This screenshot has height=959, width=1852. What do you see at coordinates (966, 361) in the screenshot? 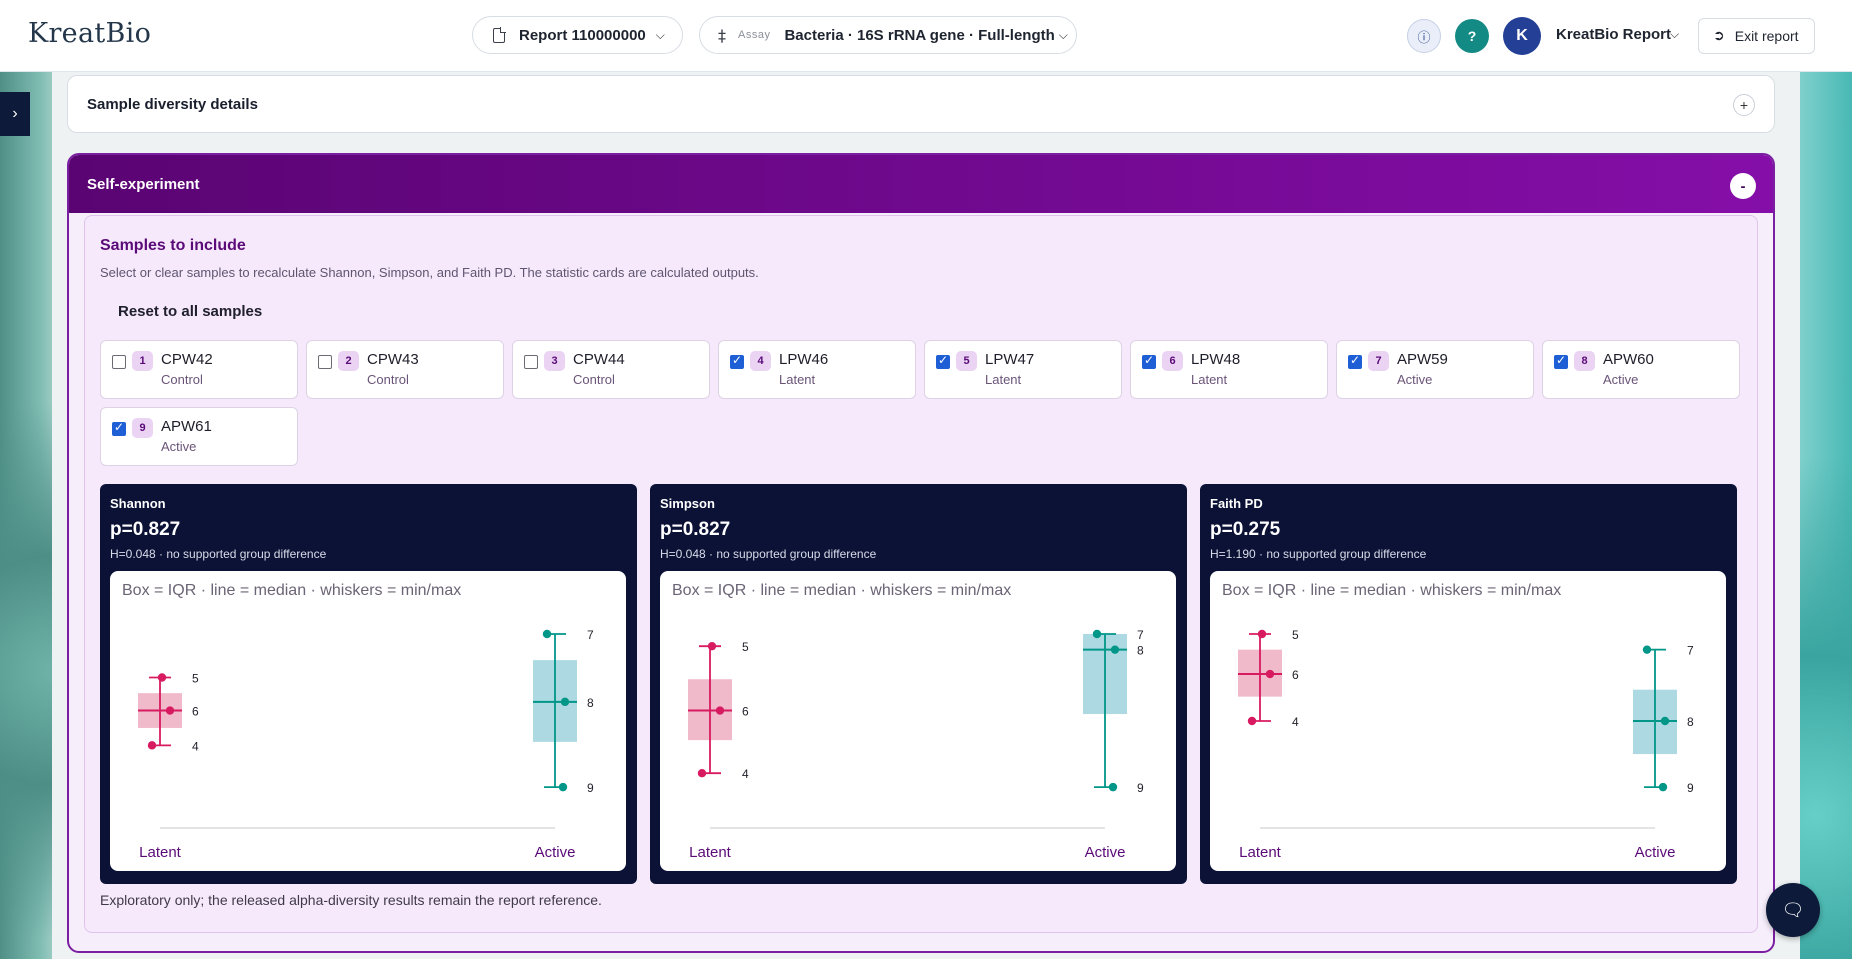
I see `sample-number: 5` at bounding box center [966, 361].